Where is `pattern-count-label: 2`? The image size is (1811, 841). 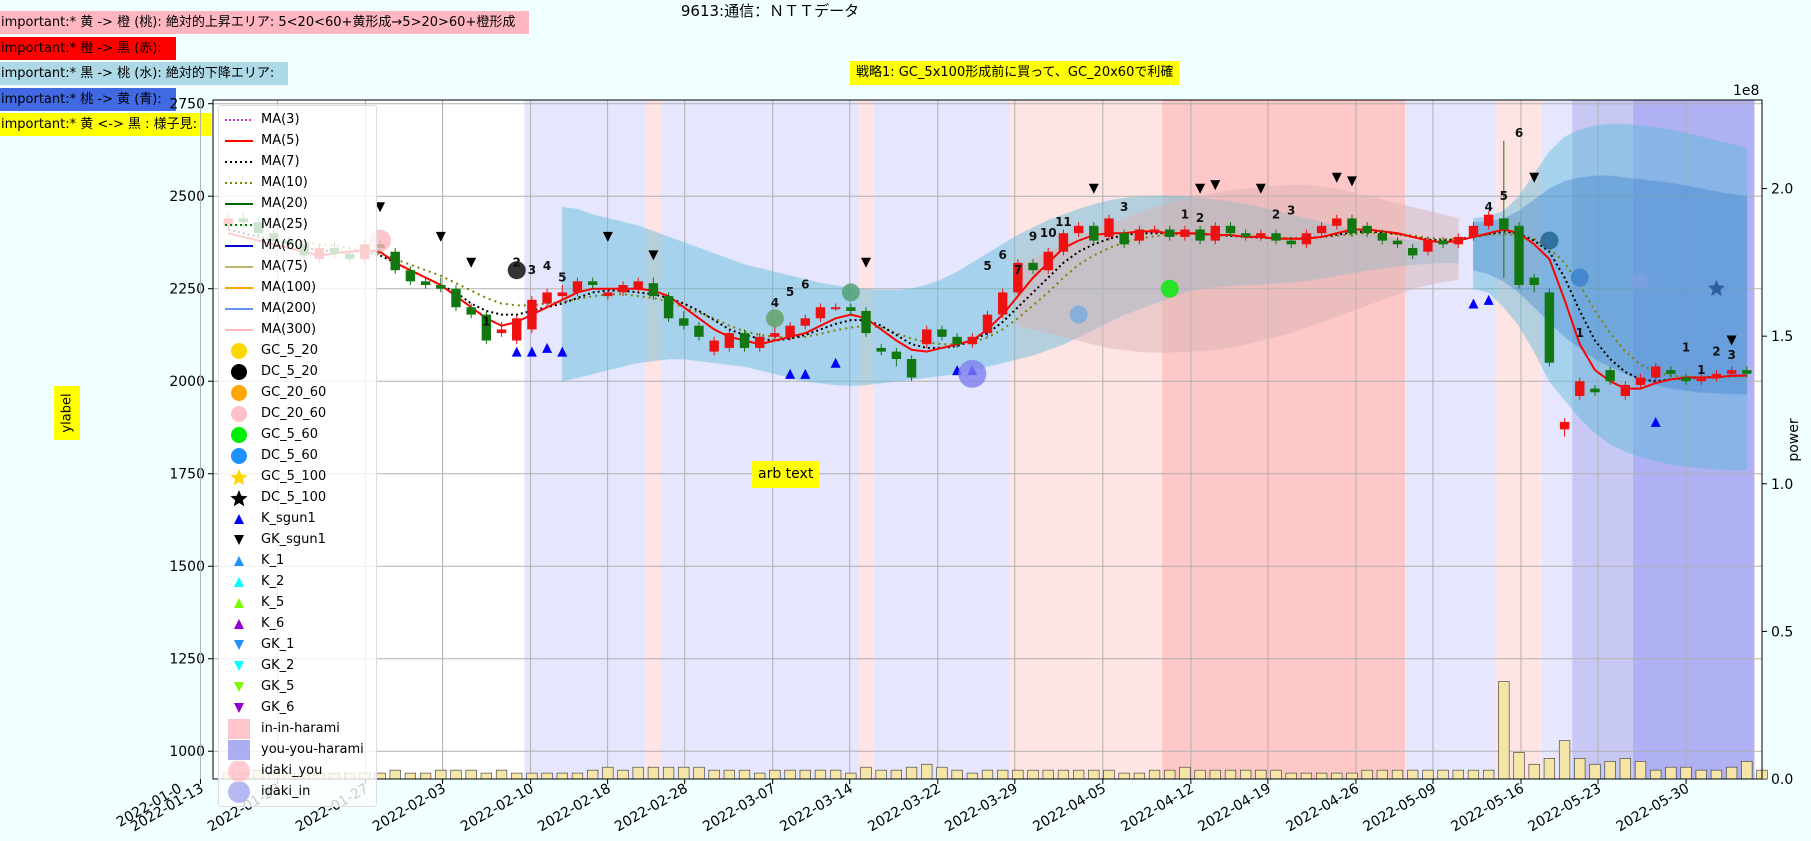 pattern-count-label: 2 is located at coordinates (1276, 214).